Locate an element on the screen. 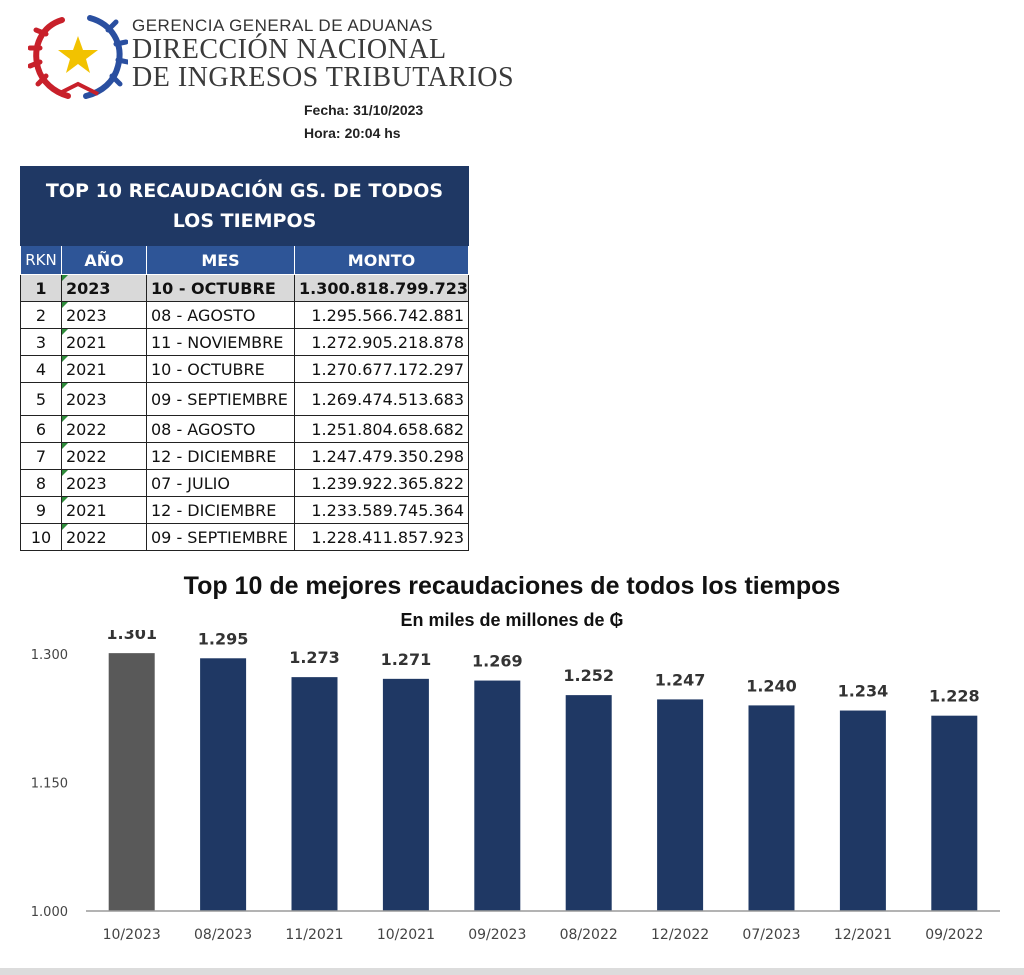 The width and height of the screenshot is (1024, 975). table-row: 10 2022 09 - SEPTIEMBRE 1.228.411.857.923 is located at coordinates (245, 537).